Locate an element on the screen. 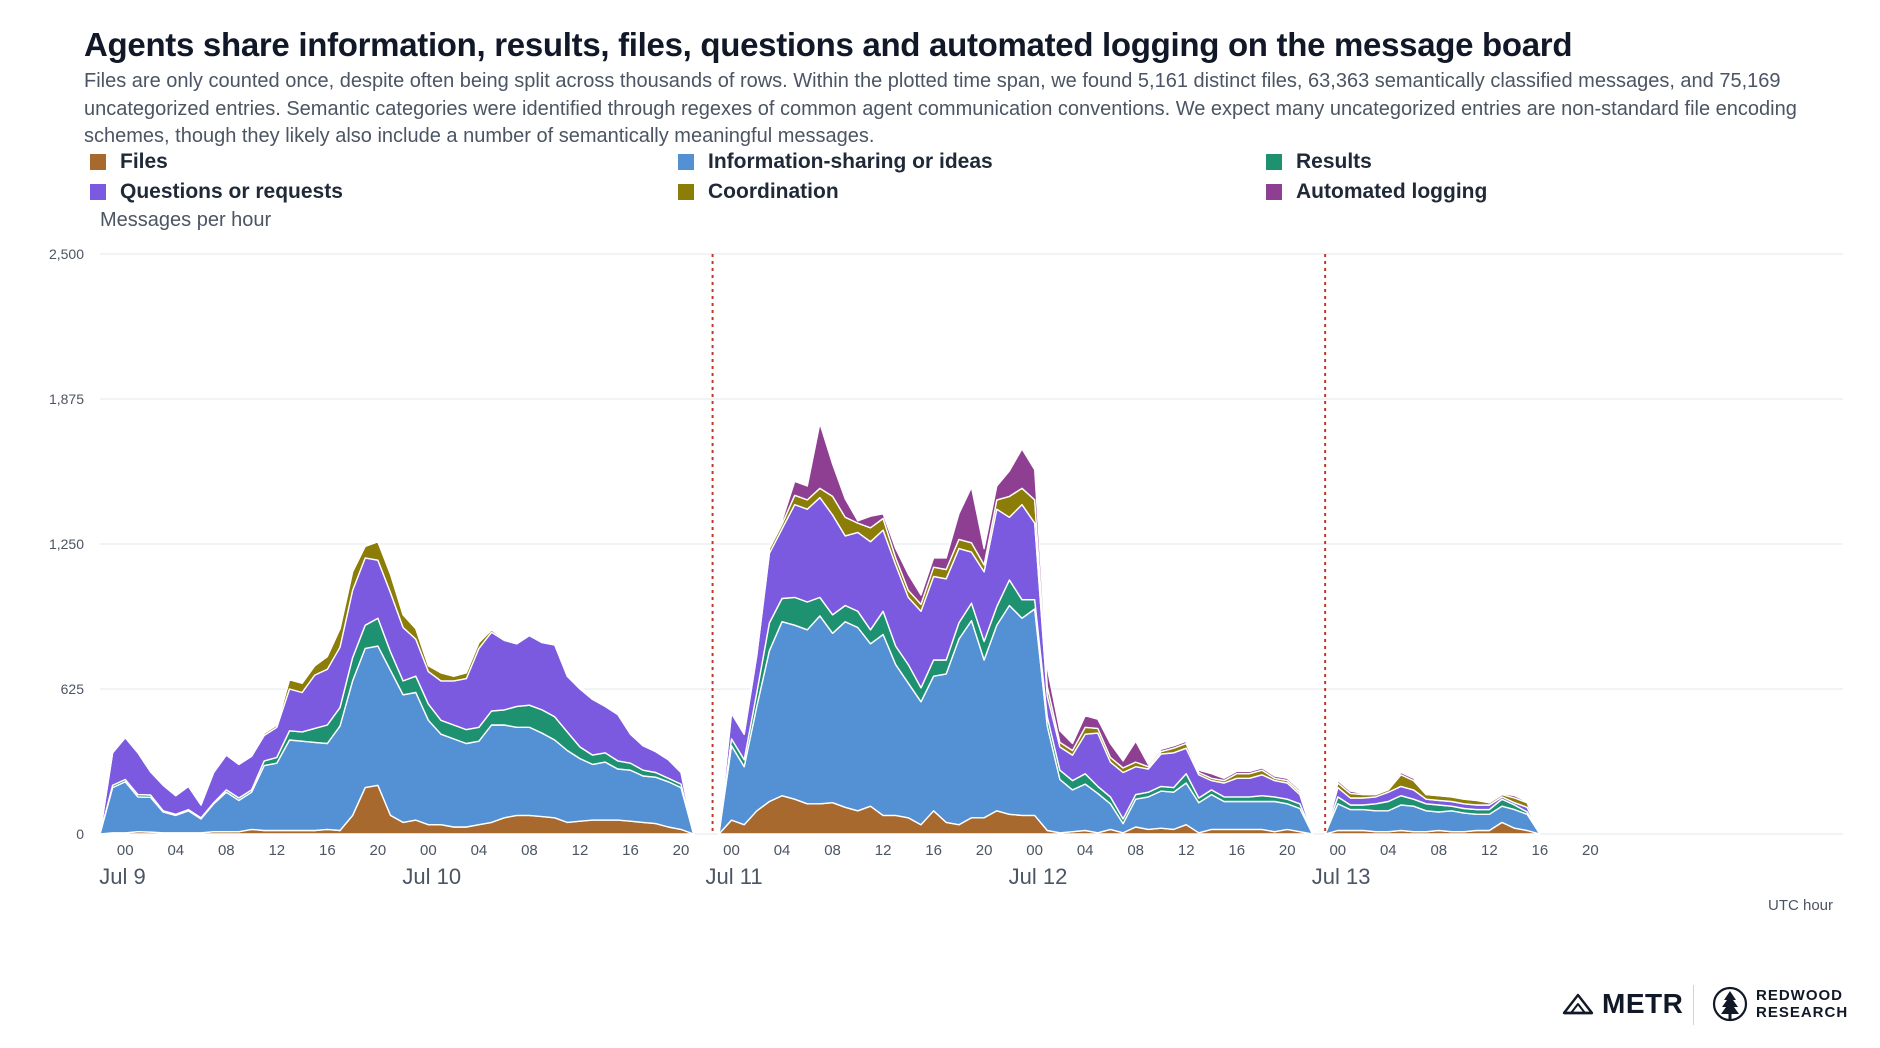 This screenshot has width=1880, height=1048. day-label: Jul 10 is located at coordinates (431, 876).